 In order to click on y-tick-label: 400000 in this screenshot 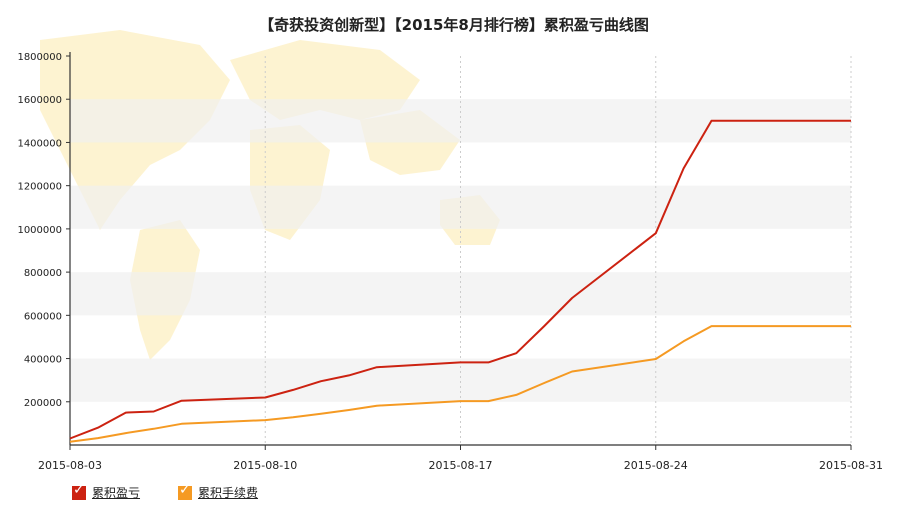, I will do `click(43, 360)`.